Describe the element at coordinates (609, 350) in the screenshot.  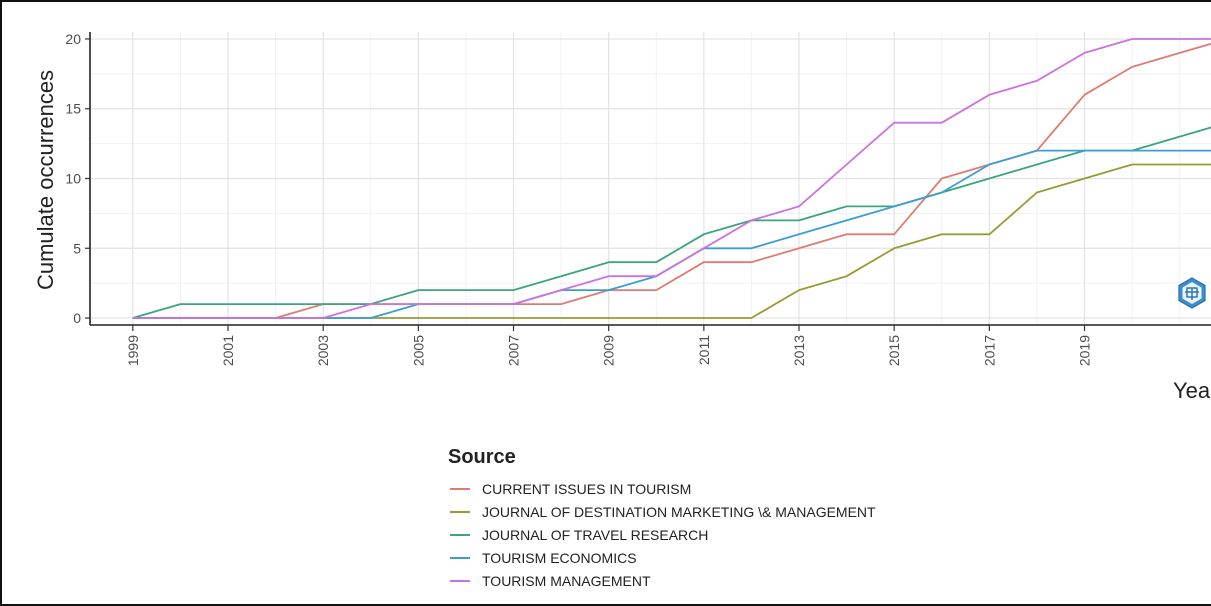
I see `x-tick-label: 2009` at that location.